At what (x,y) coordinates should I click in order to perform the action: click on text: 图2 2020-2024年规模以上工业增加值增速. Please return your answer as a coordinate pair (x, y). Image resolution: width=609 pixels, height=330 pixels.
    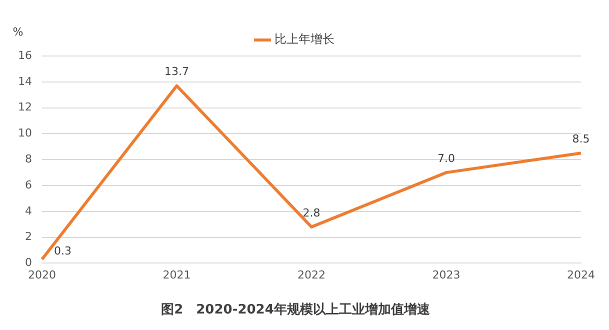
    Looking at the image, I should click on (296, 310).